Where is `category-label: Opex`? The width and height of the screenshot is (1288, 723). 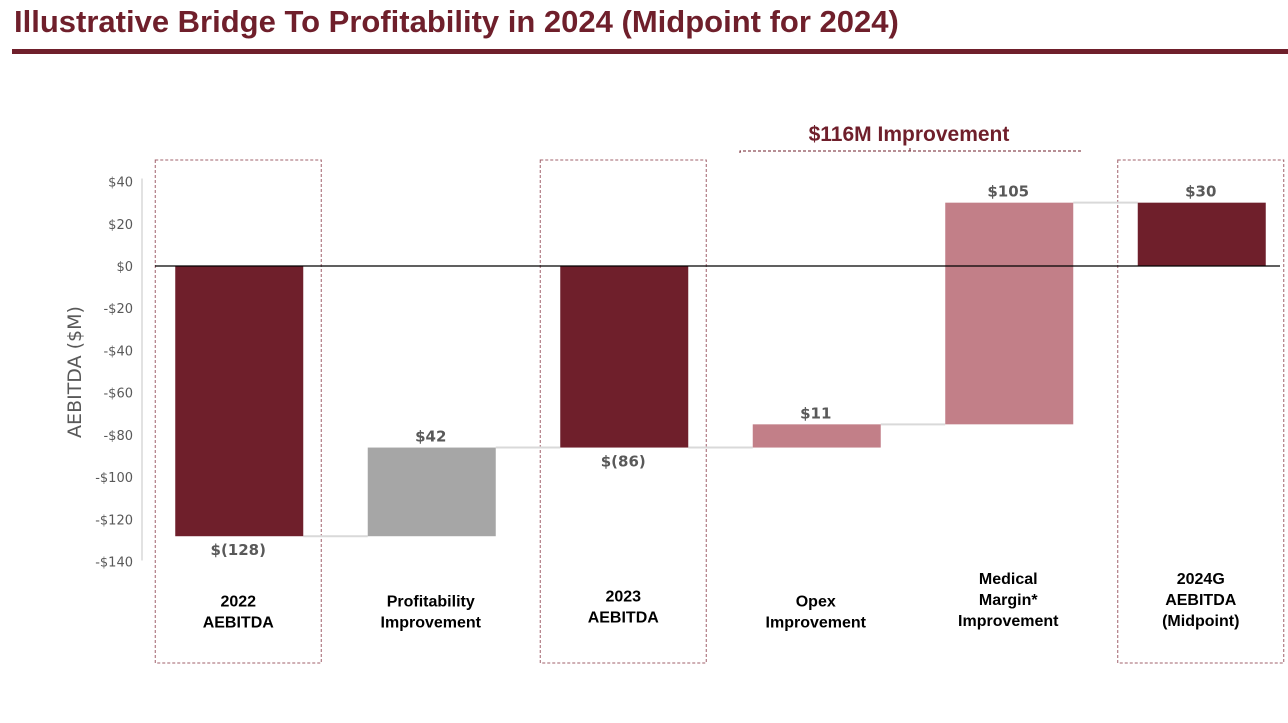
category-label: Opex is located at coordinates (816, 602).